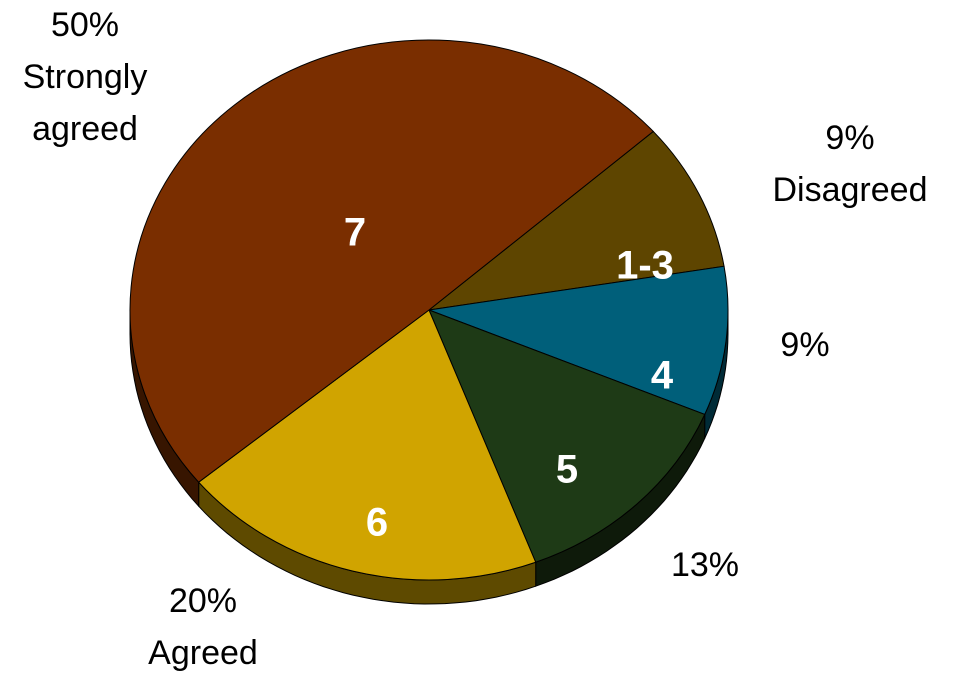 This screenshot has height=673, width=953. What do you see at coordinates (85, 77) in the screenshot?
I see `description-line: Strongly` at bounding box center [85, 77].